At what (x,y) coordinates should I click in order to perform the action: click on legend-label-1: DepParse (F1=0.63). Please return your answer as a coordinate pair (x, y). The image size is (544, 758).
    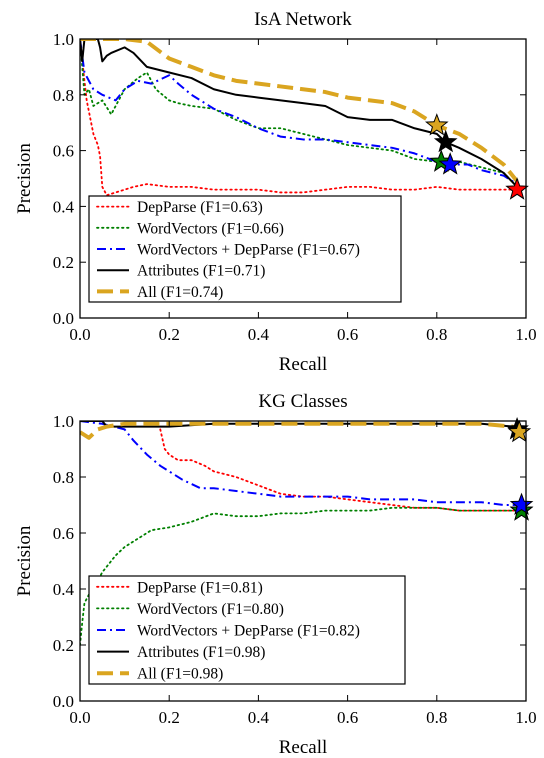
    Looking at the image, I should click on (200, 207).